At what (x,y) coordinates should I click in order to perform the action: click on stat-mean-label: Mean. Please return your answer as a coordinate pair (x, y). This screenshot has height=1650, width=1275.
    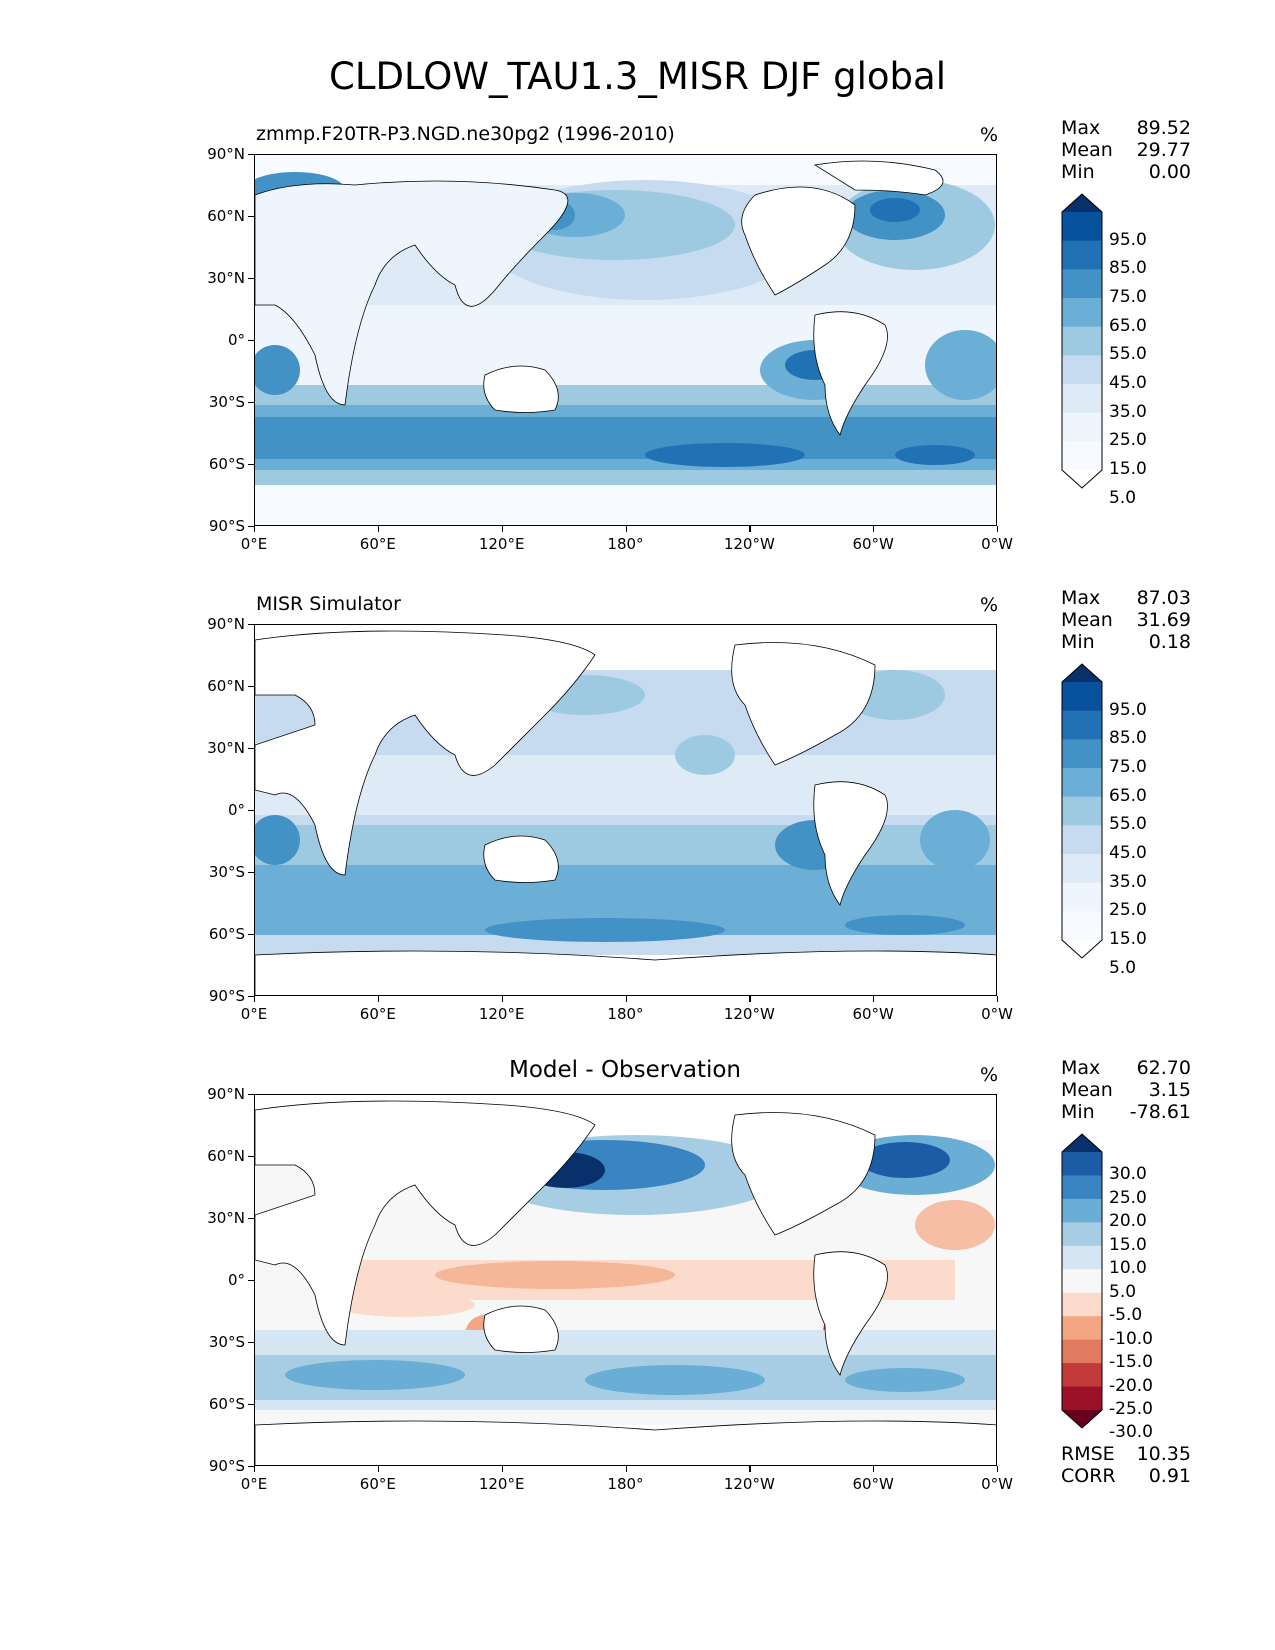
    Looking at the image, I should click on (1087, 1090).